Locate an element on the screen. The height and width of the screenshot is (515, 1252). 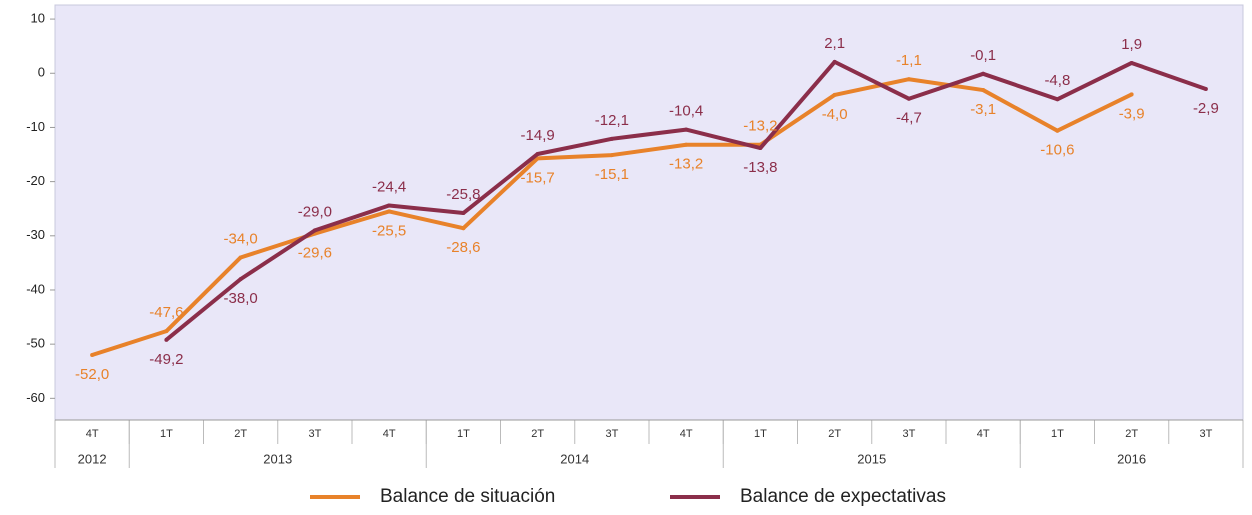
data-label: -12,1 is located at coordinates (612, 120).